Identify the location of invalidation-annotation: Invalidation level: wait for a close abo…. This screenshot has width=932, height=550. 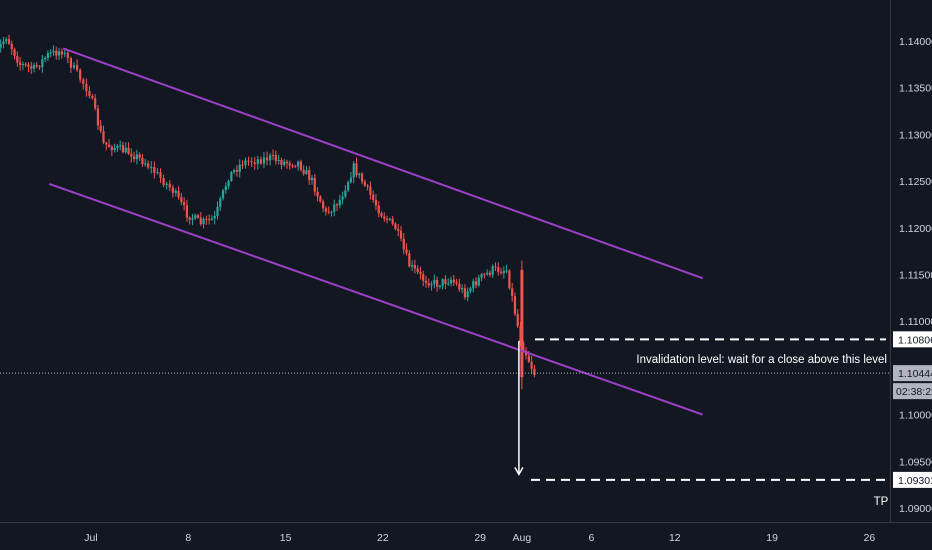
(761, 360).